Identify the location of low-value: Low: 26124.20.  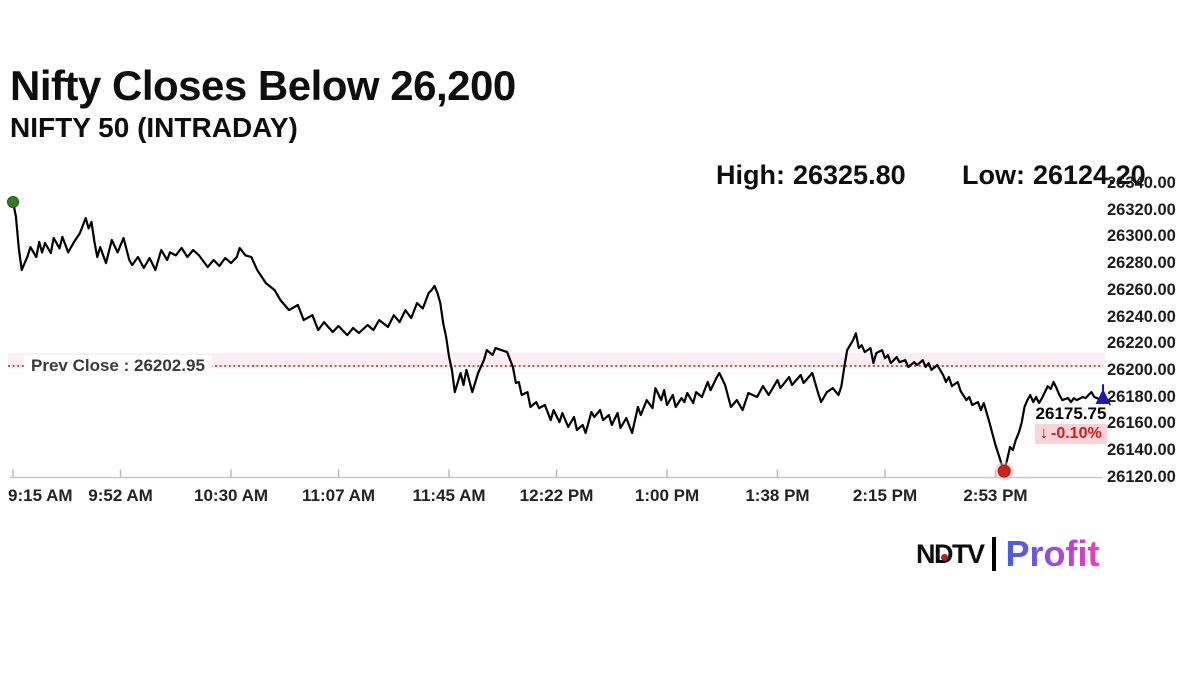
(1054, 175).